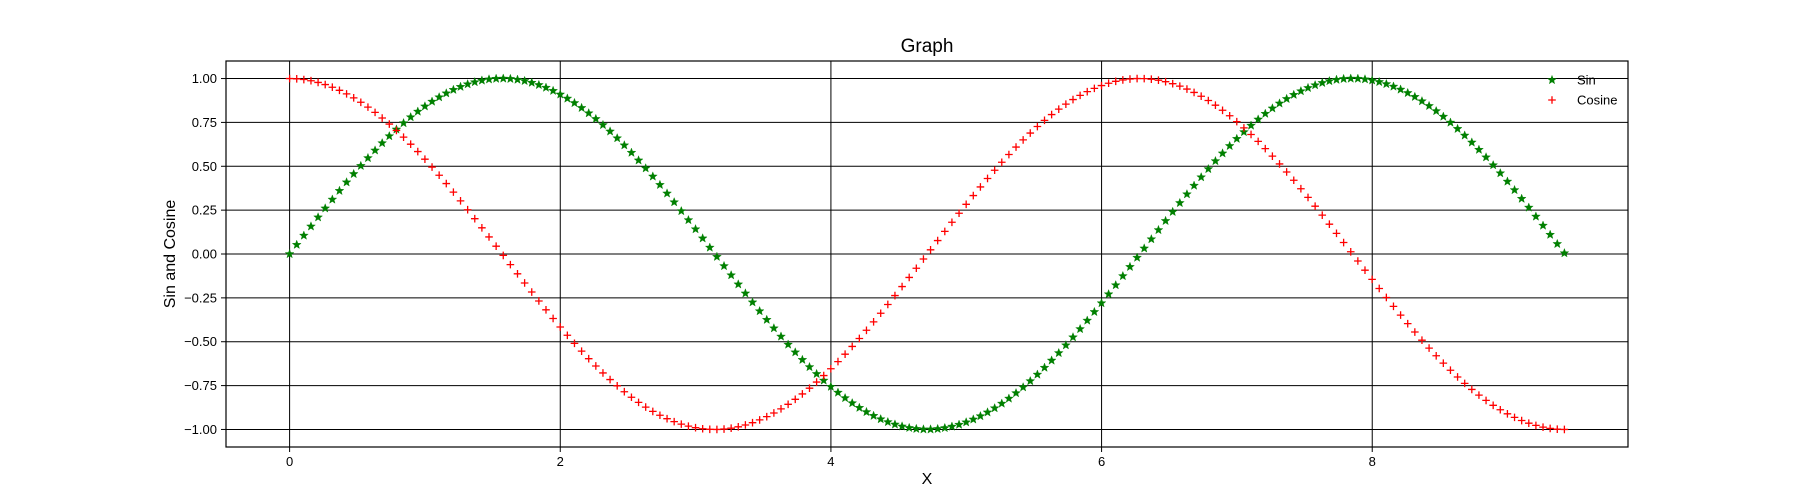 This screenshot has width=1800, height=500. I want to click on y-tick-label: 0.50, so click(204, 166).